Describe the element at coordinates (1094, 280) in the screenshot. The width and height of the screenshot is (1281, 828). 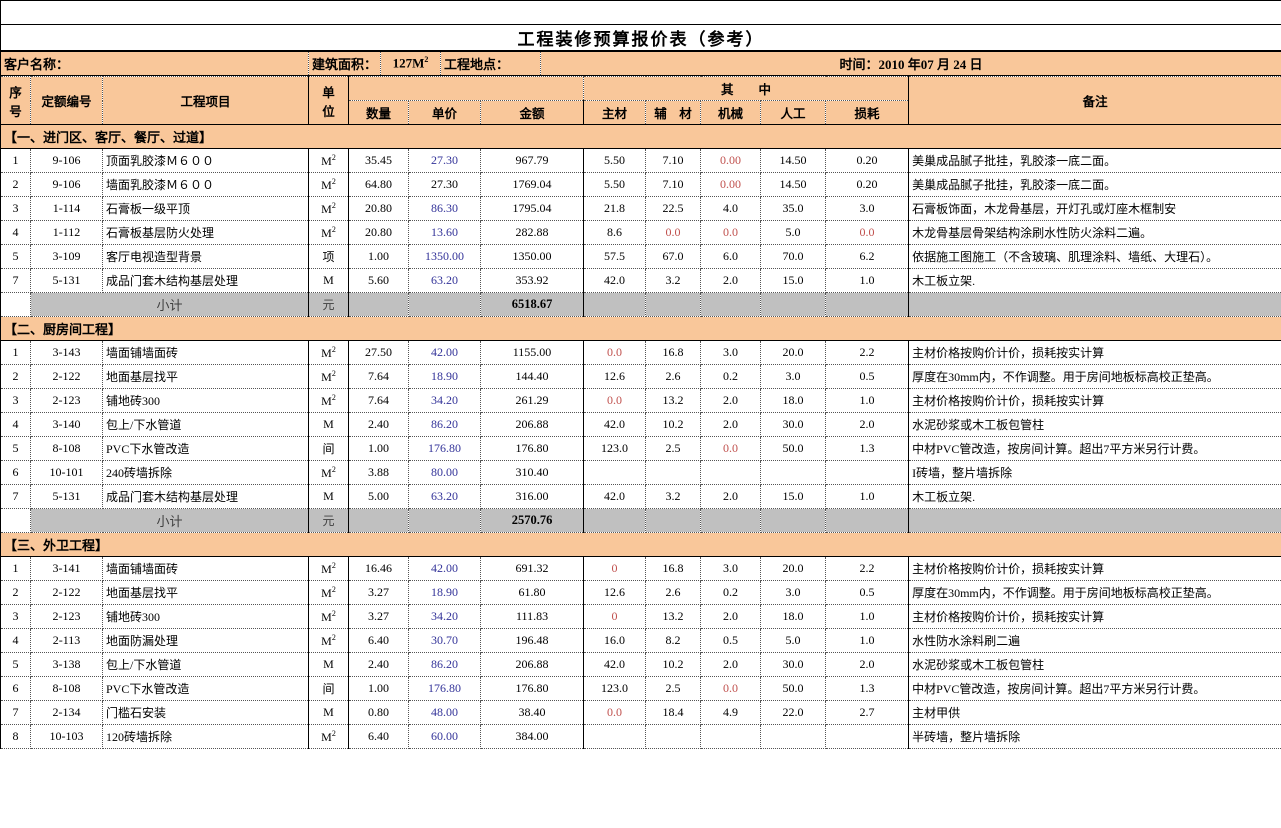
I see `cell-remark: 木工板立架.` at that location.